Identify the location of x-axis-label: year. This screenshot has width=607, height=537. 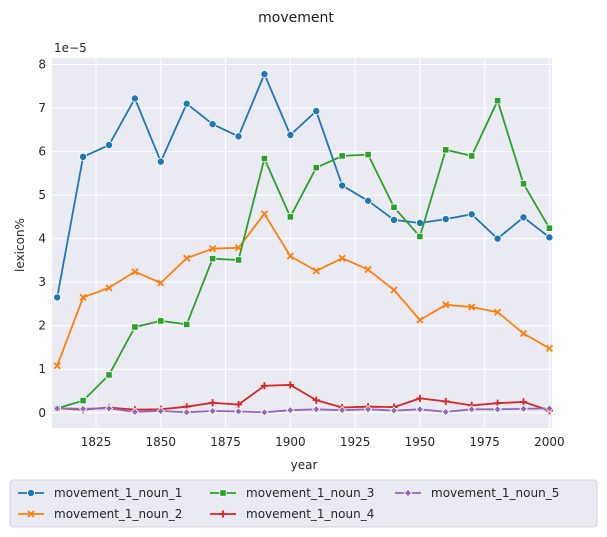
(304, 465).